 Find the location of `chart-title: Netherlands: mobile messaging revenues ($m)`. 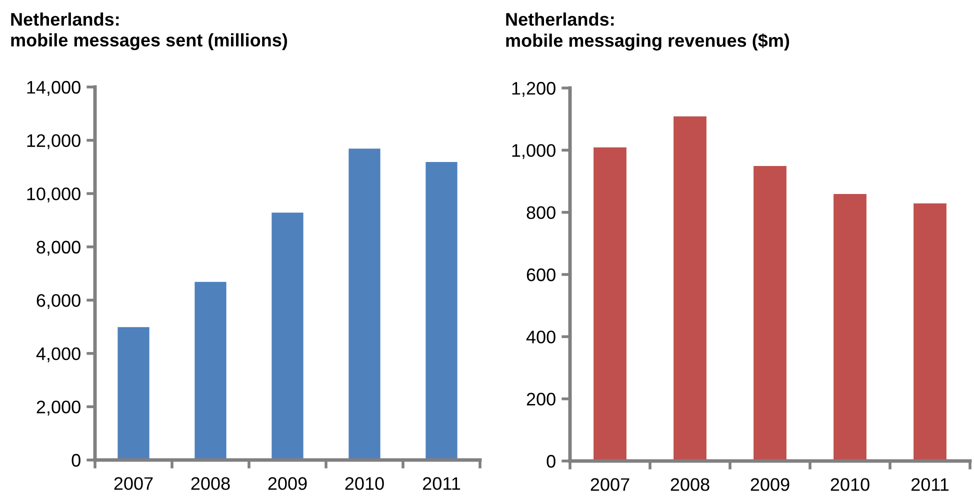

chart-title: Netherlands: mobile messaging revenues ($m) is located at coordinates (648, 31).